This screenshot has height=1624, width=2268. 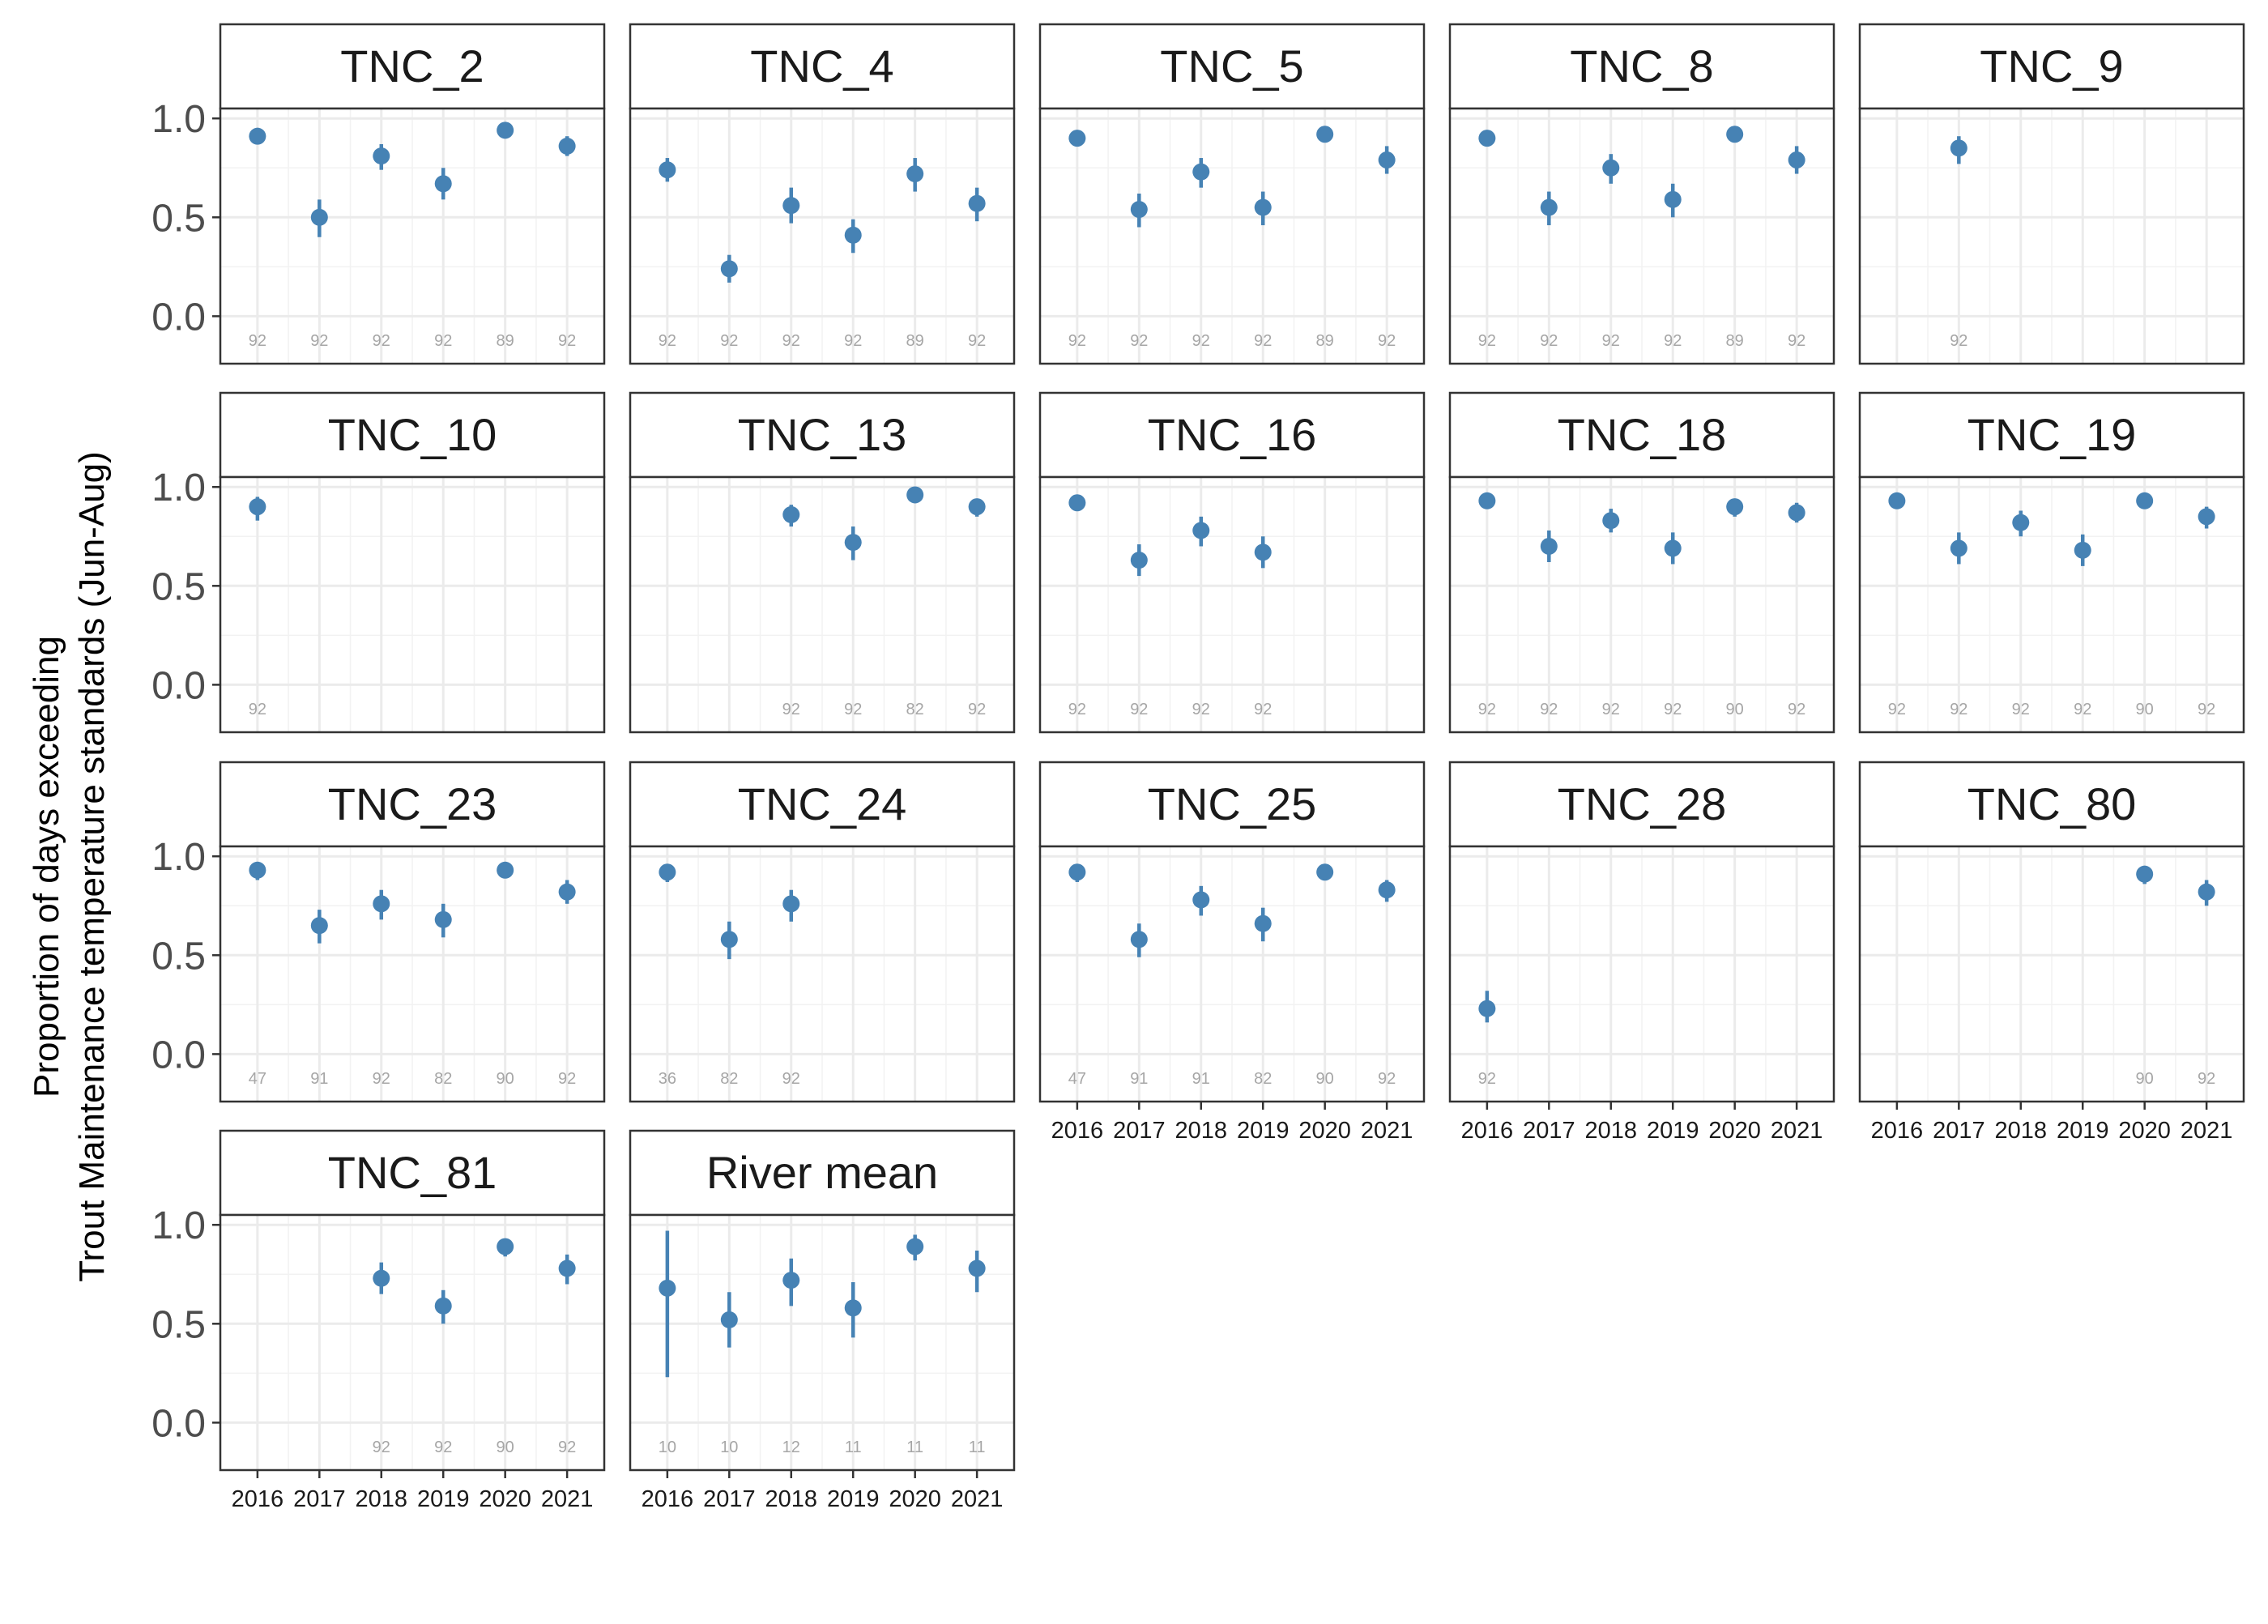 I want to click on facet-panel: TNC_5 92 92 92 92 89 92, so click(x=1232, y=194).